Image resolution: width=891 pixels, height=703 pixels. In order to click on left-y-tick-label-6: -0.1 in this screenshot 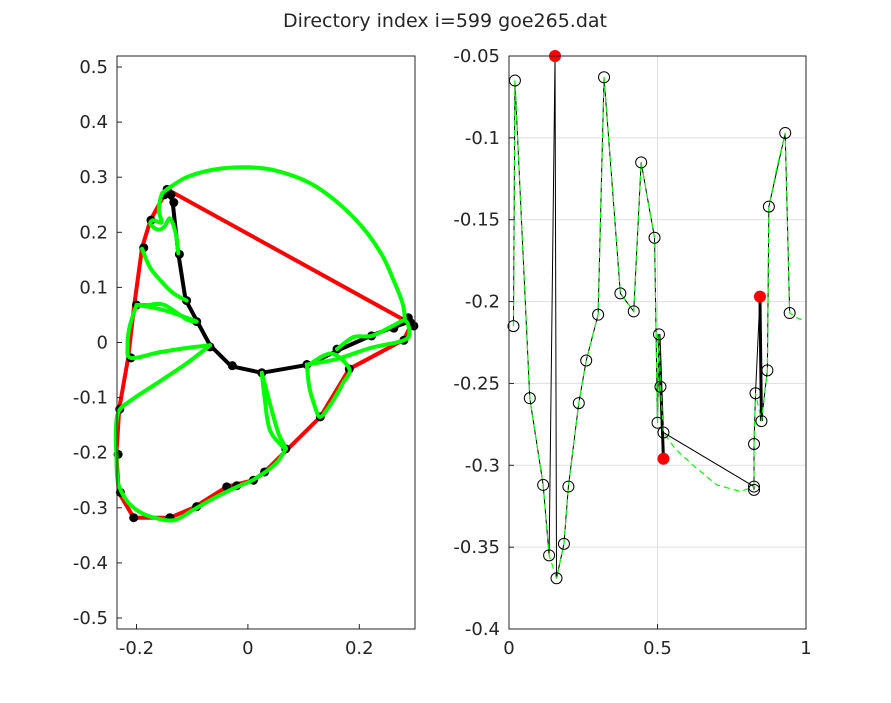, I will do `click(90, 398)`.